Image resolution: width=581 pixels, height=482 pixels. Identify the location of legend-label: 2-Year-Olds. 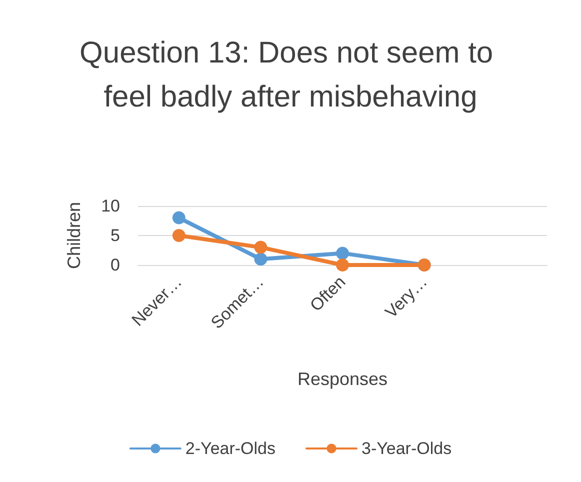
(230, 448).